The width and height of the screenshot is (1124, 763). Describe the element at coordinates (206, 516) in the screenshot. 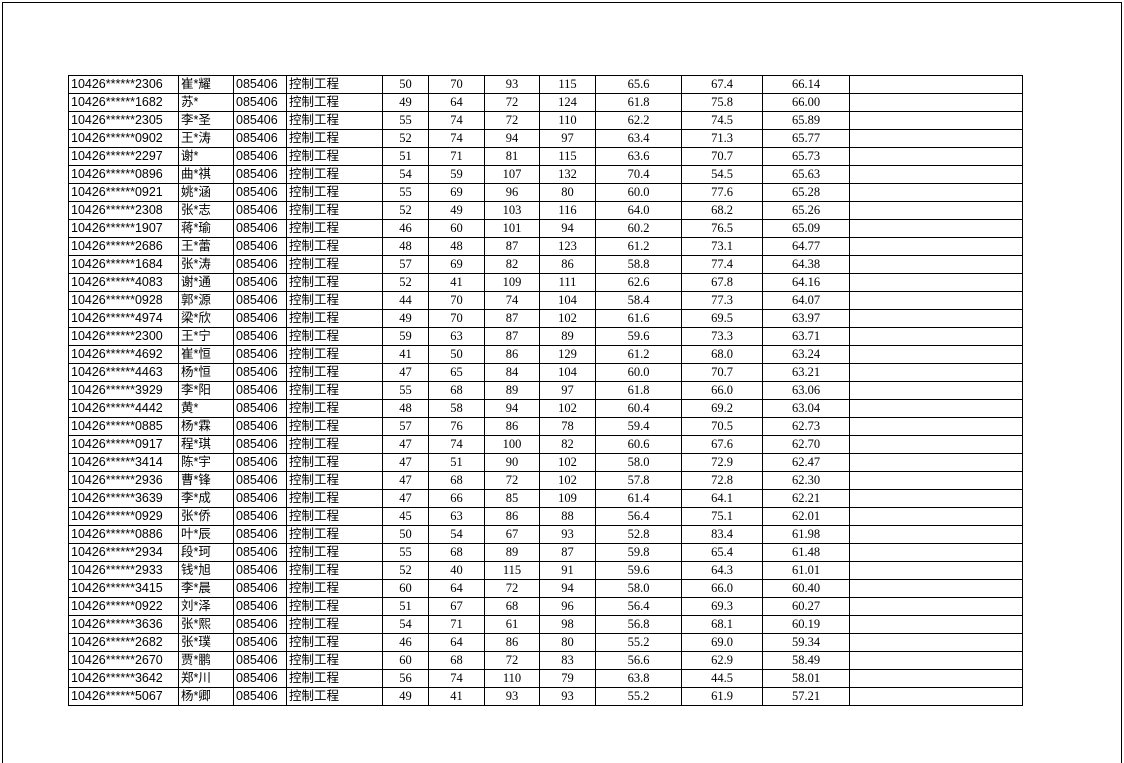

I see `cell-name: 张*侨` at that location.